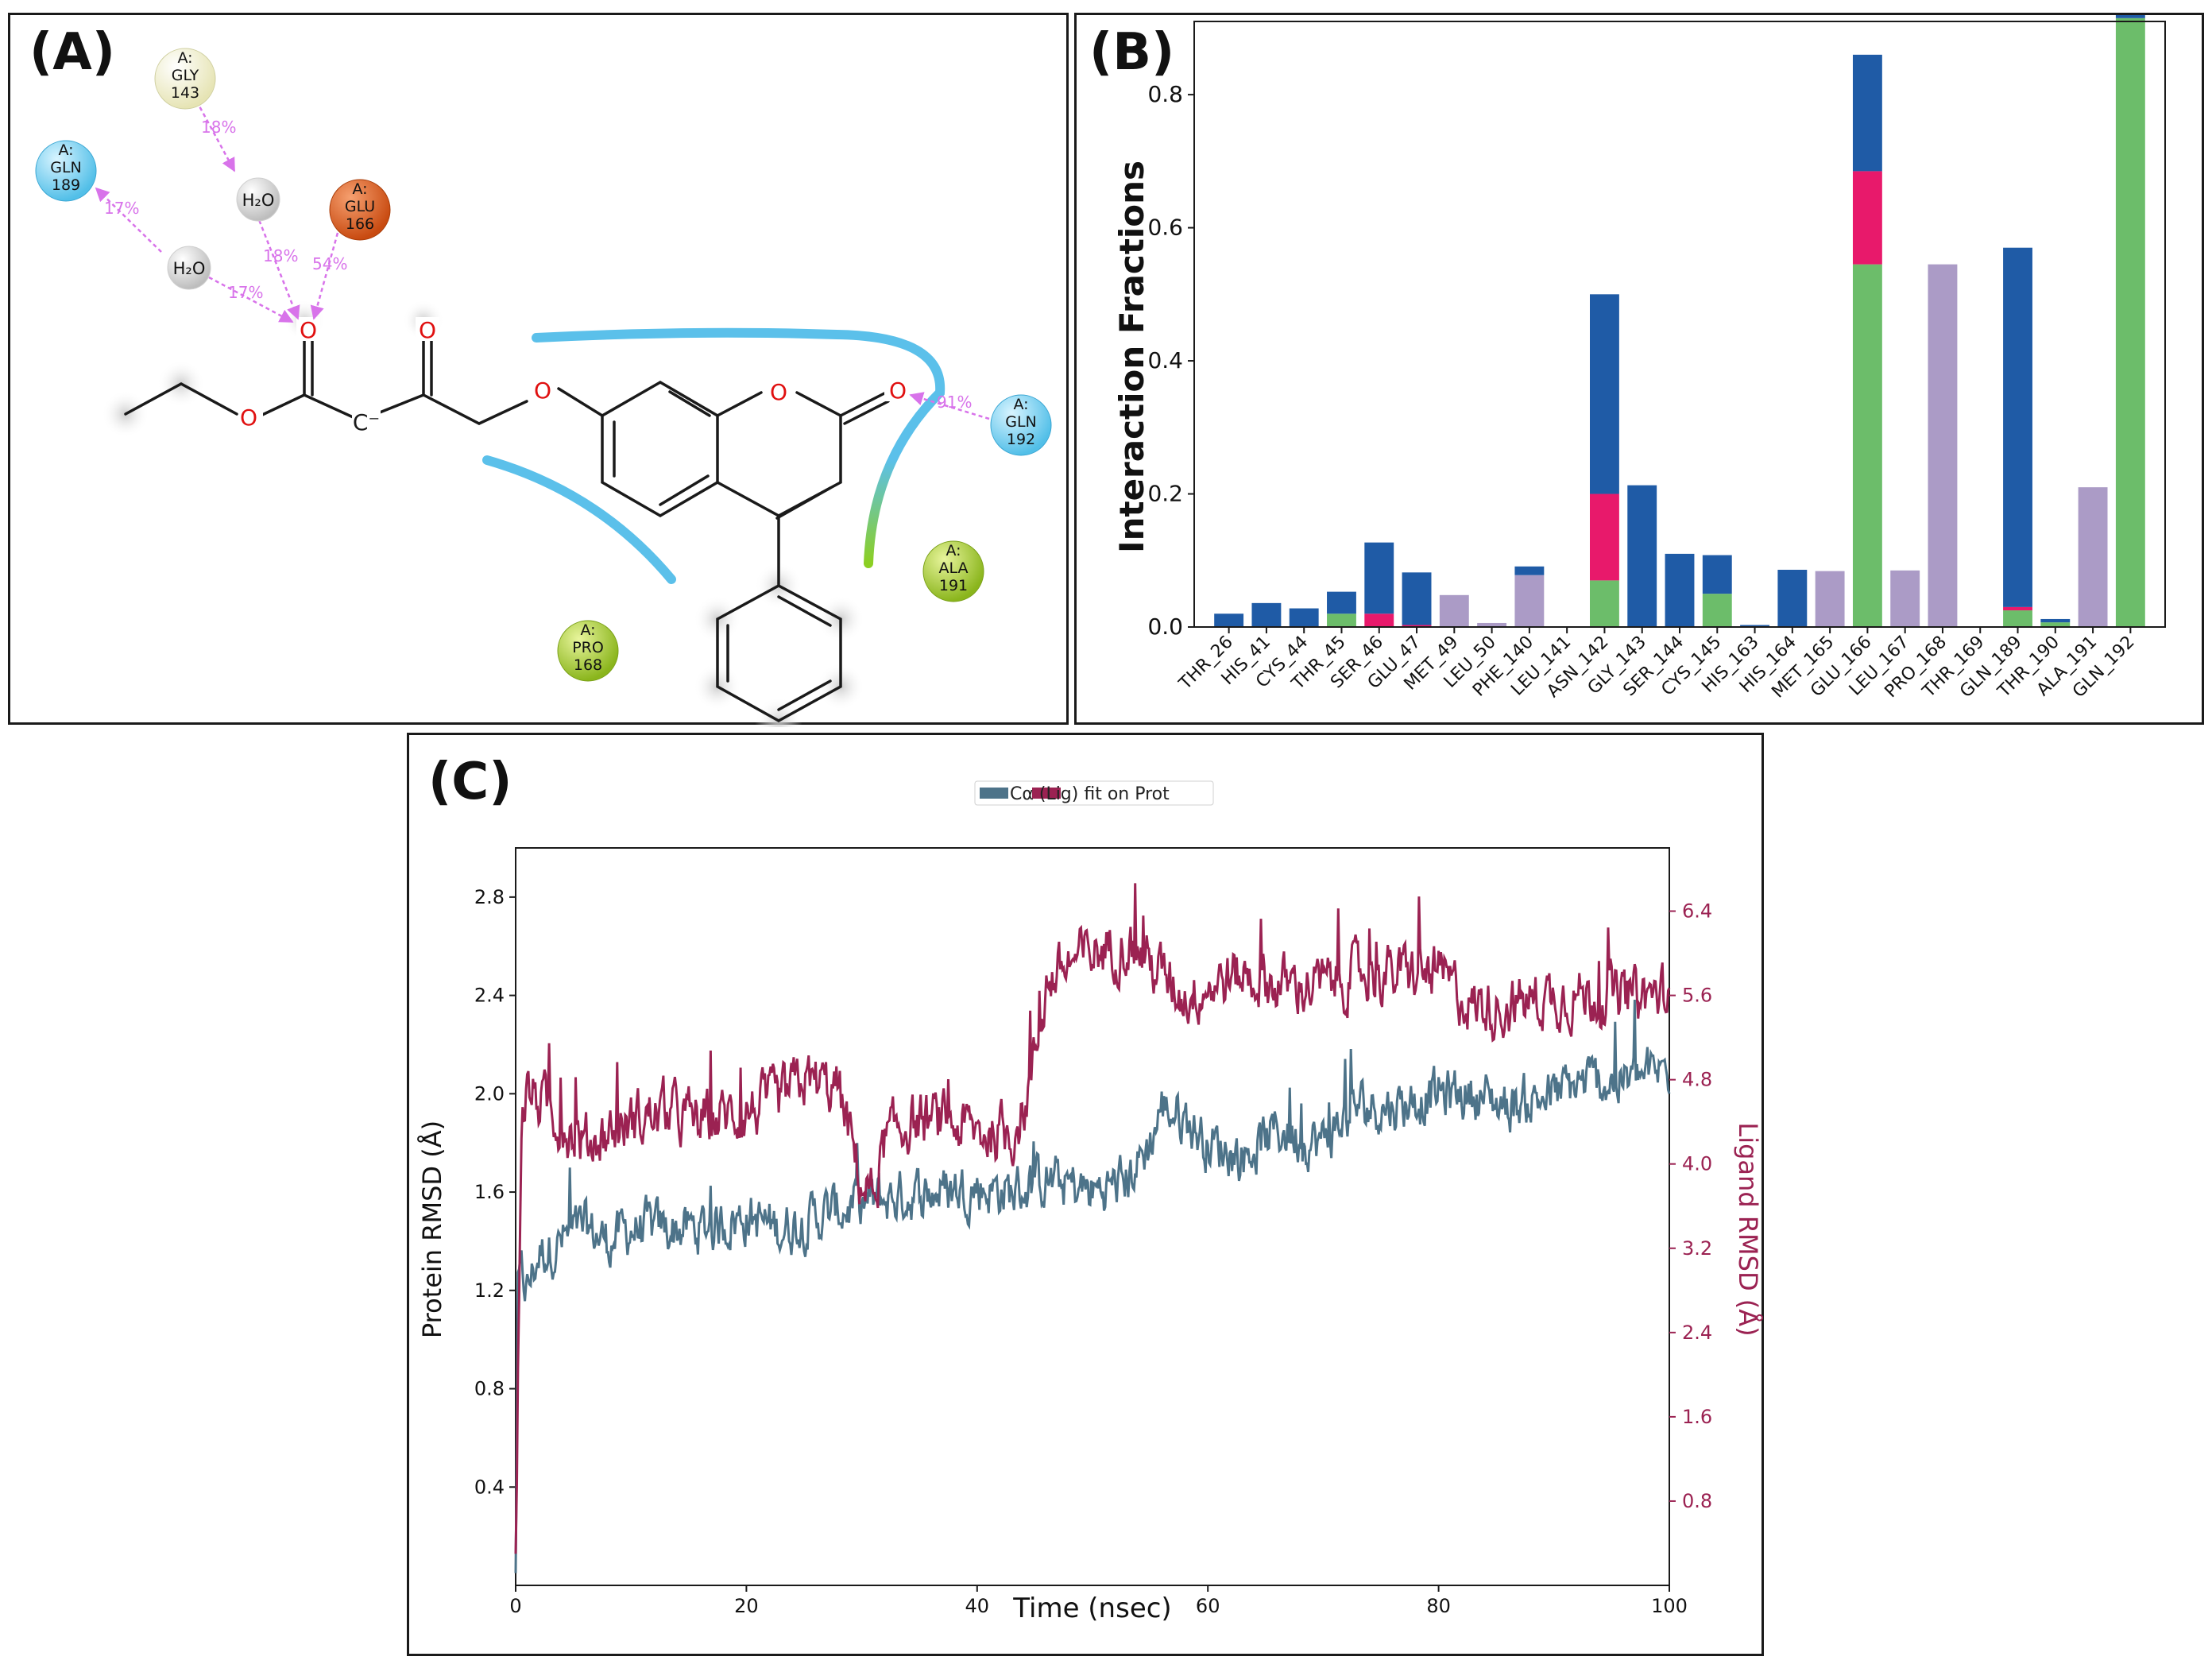  I want to click on pocket-outline-left, so click(579, 519).